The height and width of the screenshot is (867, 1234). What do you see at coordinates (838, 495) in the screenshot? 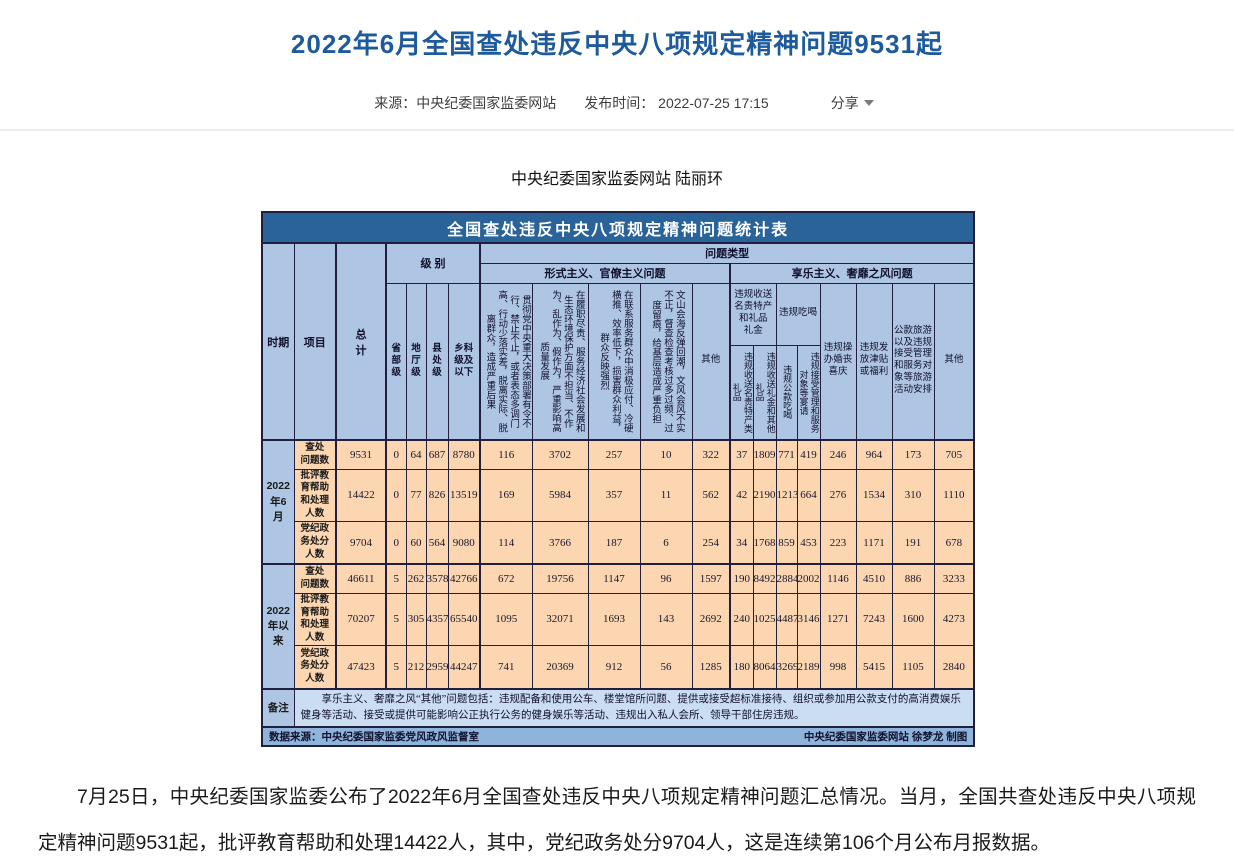
I see `value-cell: 276` at bounding box center [838, 495].